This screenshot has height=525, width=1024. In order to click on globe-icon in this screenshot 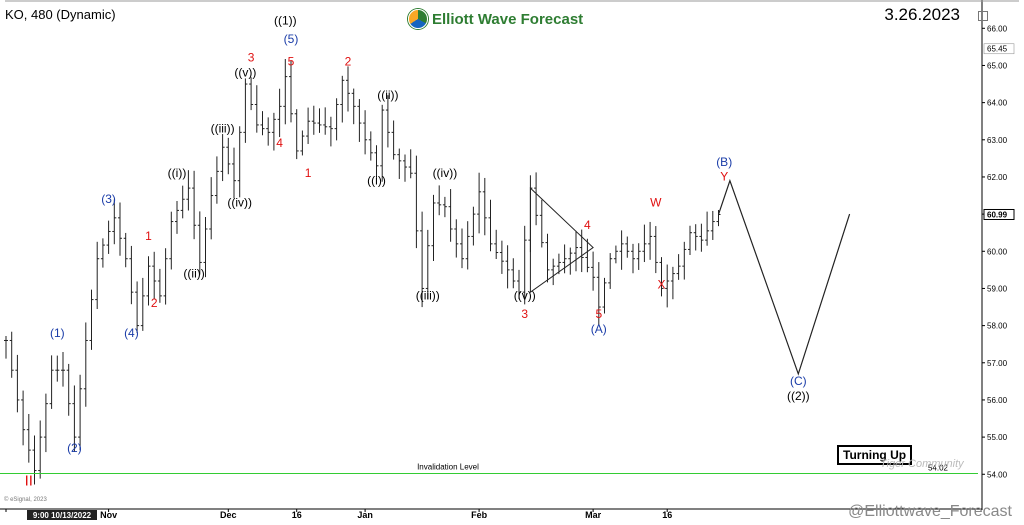, I will do `click(418, 19)`.